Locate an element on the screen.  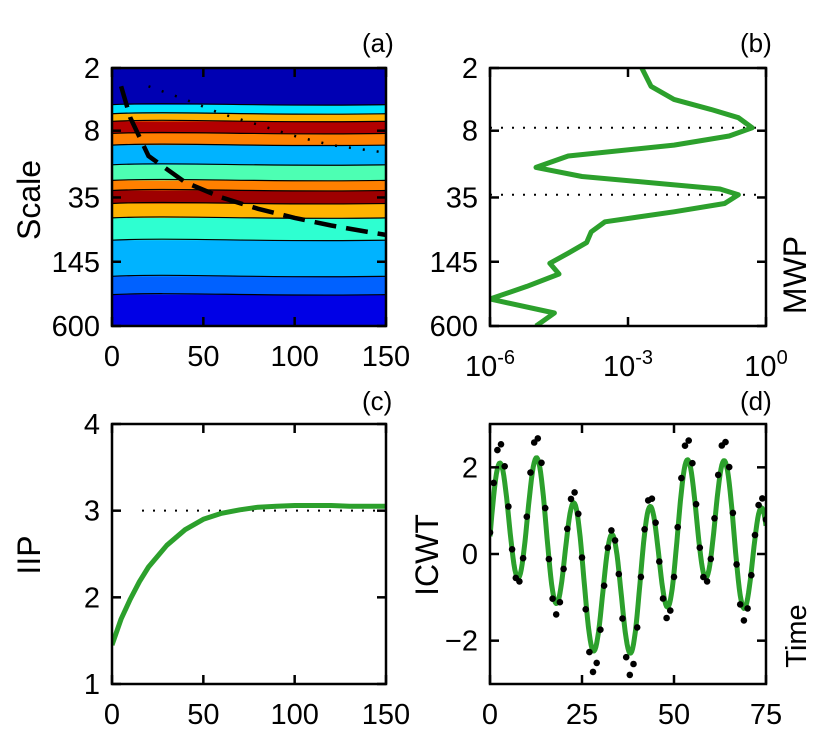
coi-dashed-line is located at coordinates (252, 161).